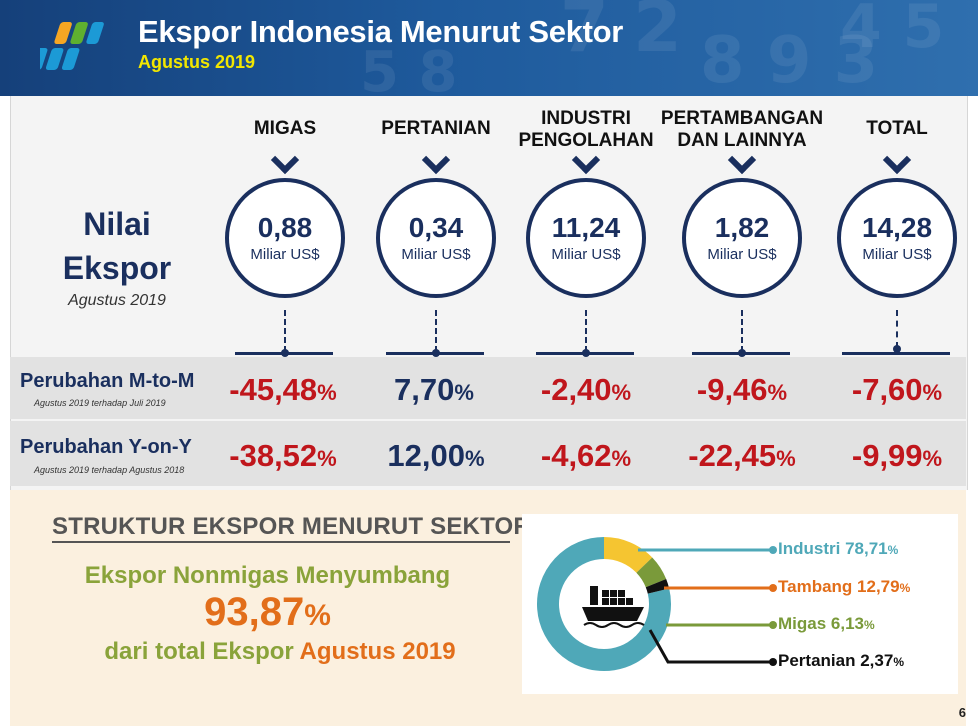 The height and width of the screenshot is (726, 978). I want to click on donut-chart, so click(657, 604).